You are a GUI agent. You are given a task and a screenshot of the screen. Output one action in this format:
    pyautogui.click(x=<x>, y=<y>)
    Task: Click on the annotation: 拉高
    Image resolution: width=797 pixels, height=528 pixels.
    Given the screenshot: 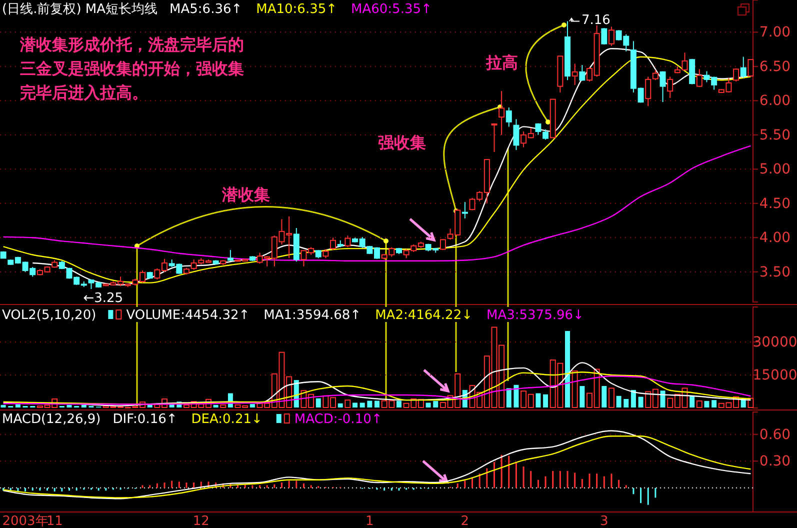 What is the action you would take?
    pyautogui.click(x=501, y=62)
    